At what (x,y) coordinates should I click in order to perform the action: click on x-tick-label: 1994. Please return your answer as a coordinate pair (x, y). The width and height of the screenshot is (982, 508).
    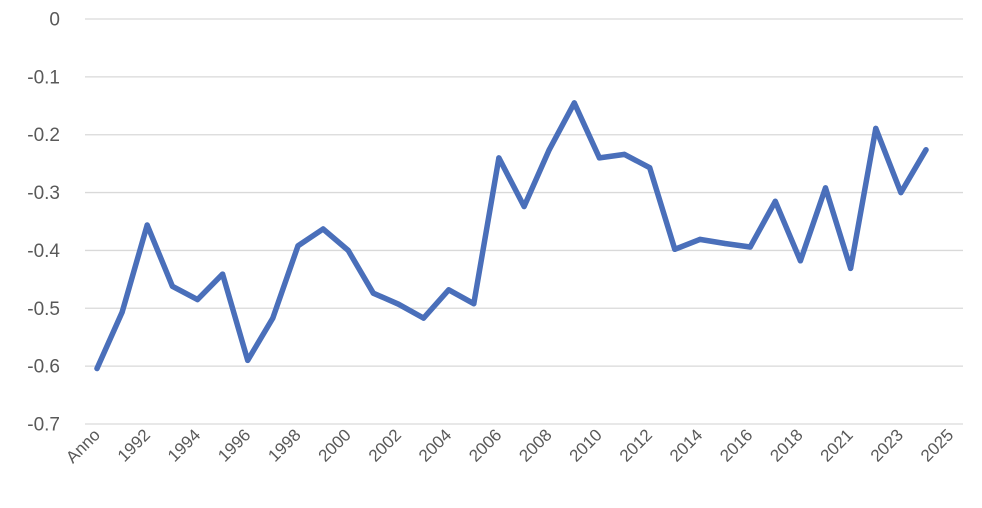
    Looking at the image, I should click on (184, 445).